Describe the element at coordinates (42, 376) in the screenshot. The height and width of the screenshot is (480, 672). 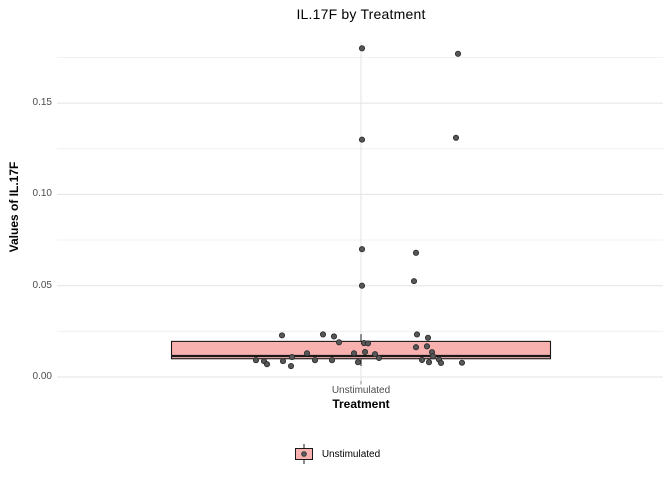
I see `y-tick-label-0.00: 0.00` at that location.